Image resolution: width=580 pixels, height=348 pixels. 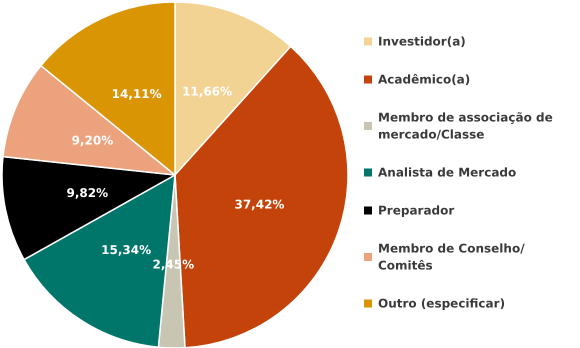 What do you see at coordinates (447, 173) in the screenshot?
I see `legend-label: Analista de Mercado` at bounding box center [447, 173].